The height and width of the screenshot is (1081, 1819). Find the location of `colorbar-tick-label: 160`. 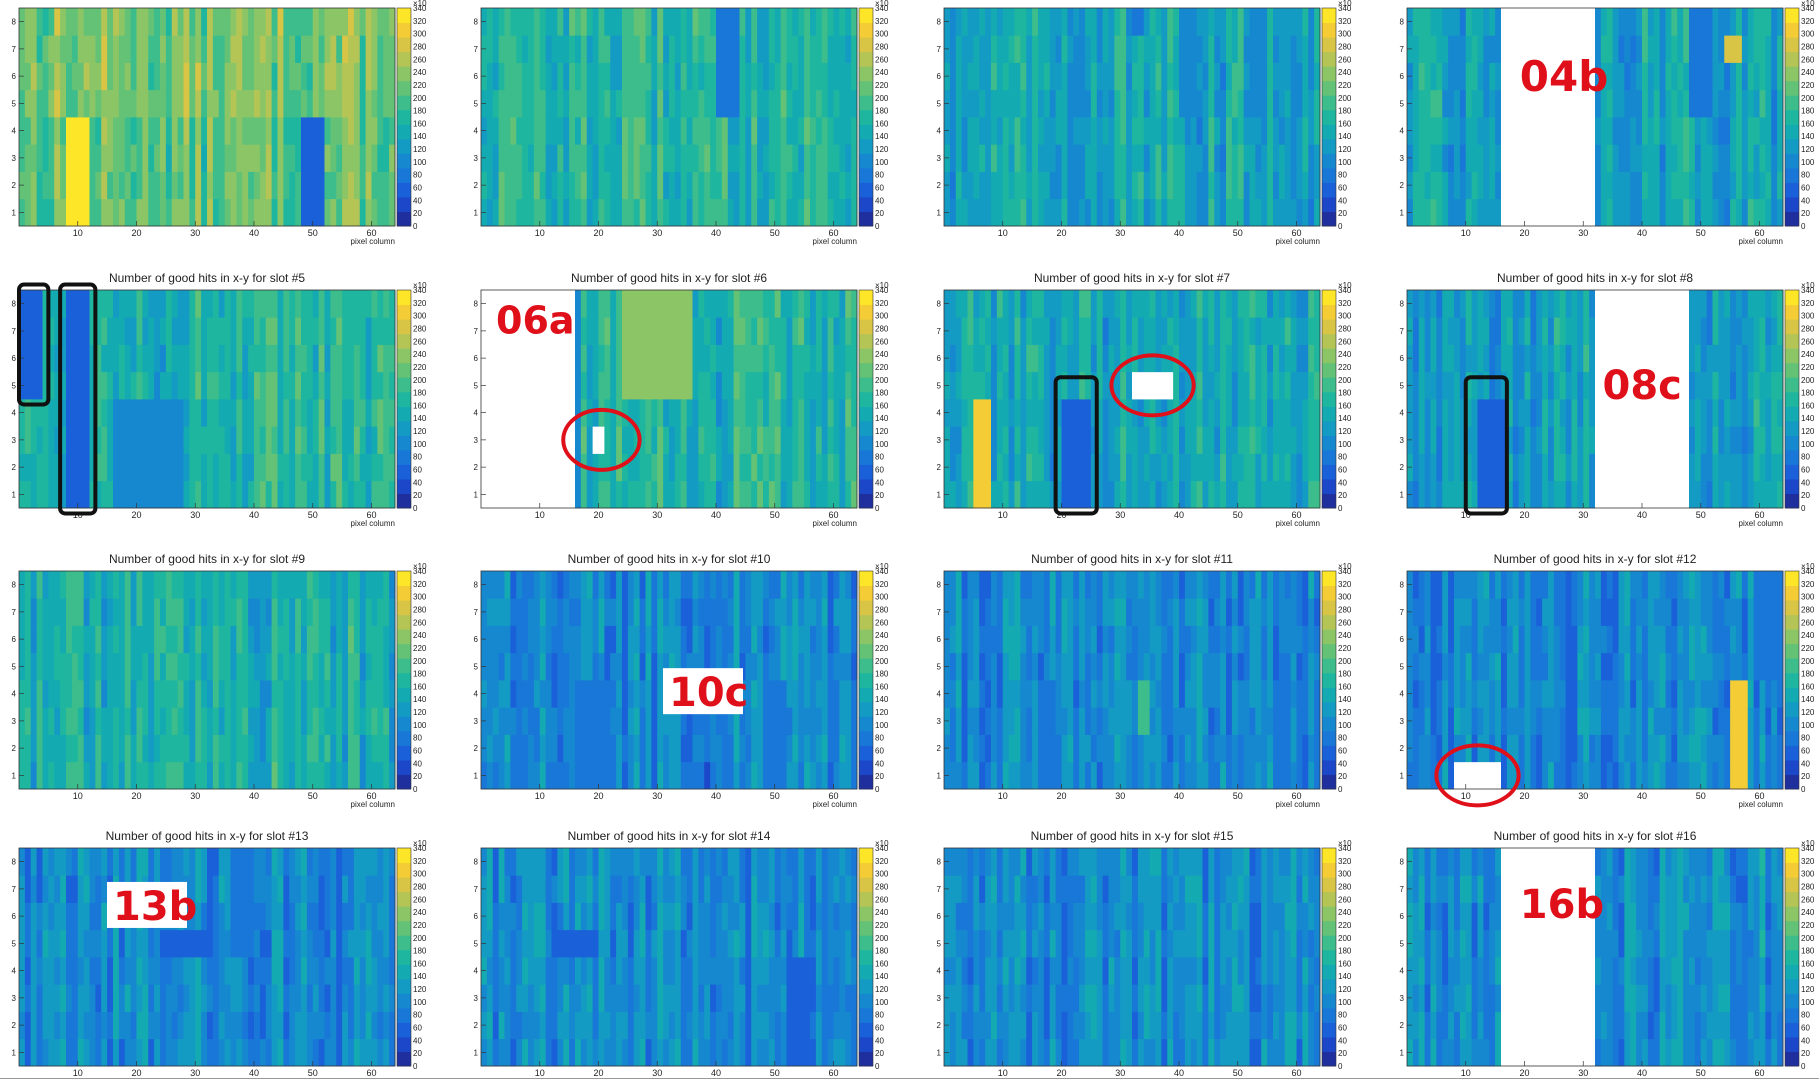

colorbar-tick-label: 160 is located at coordinates (882, 405).